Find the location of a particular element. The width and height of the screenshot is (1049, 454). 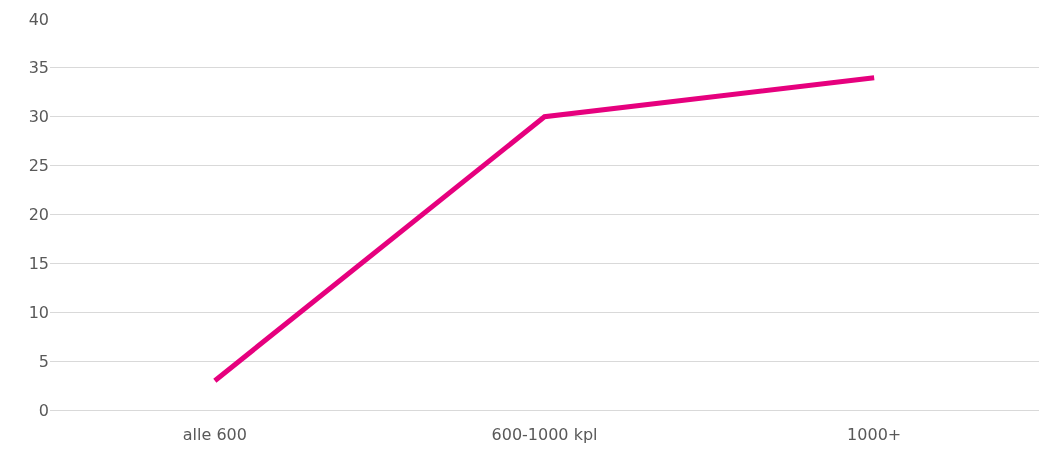

x-tick-label: alle 600 is located at coordinates (214, 435).